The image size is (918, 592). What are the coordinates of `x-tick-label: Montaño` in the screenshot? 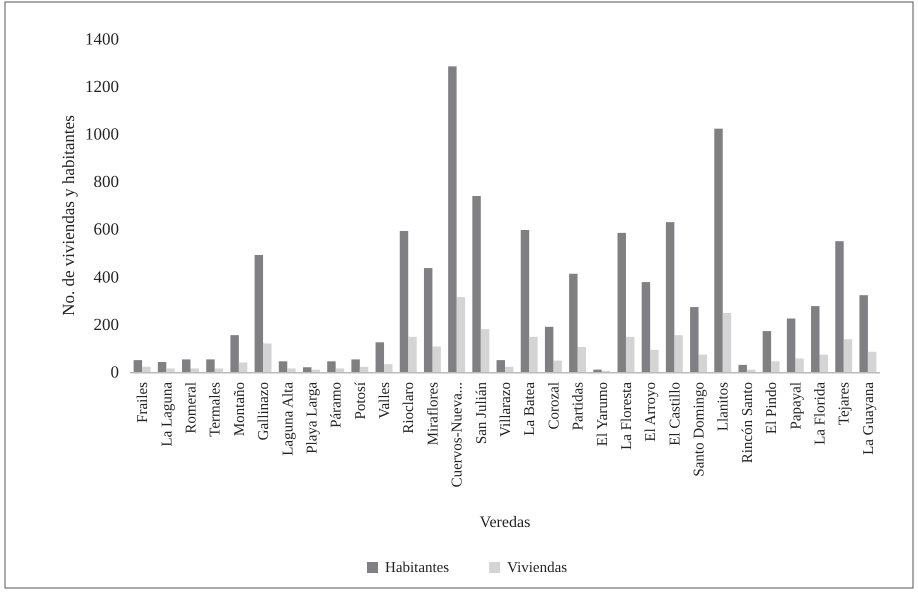 It's located at (240, 409).